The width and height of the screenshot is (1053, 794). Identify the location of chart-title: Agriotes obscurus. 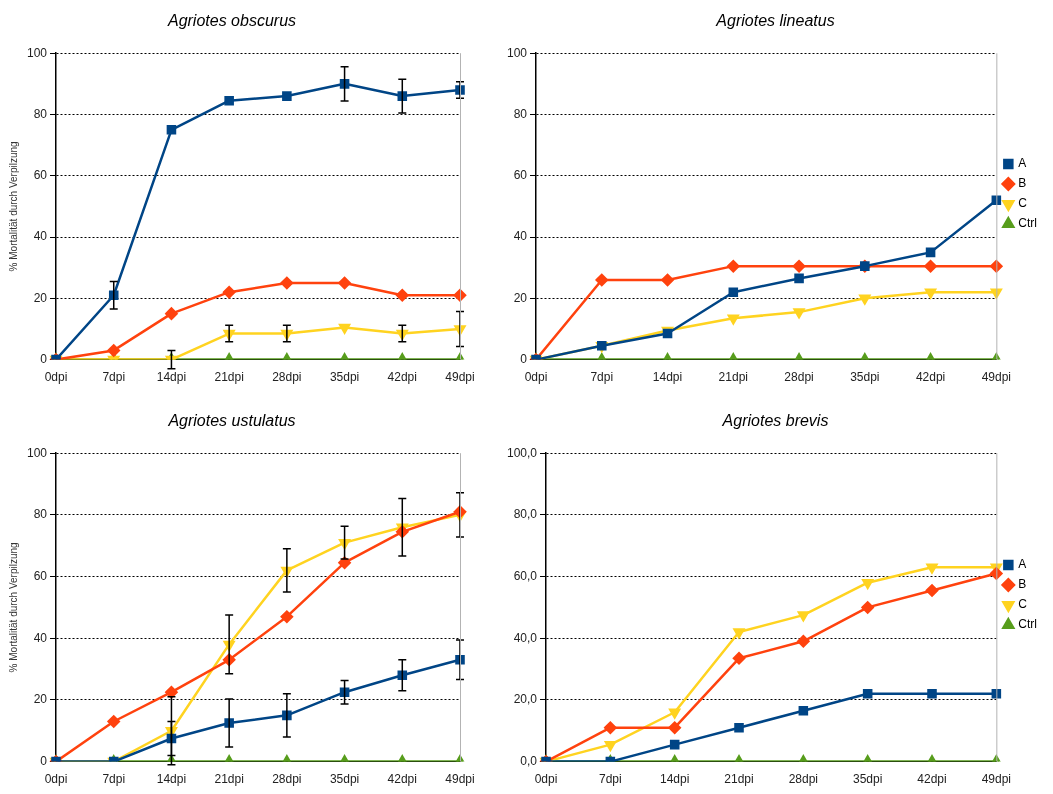
(231, 21).